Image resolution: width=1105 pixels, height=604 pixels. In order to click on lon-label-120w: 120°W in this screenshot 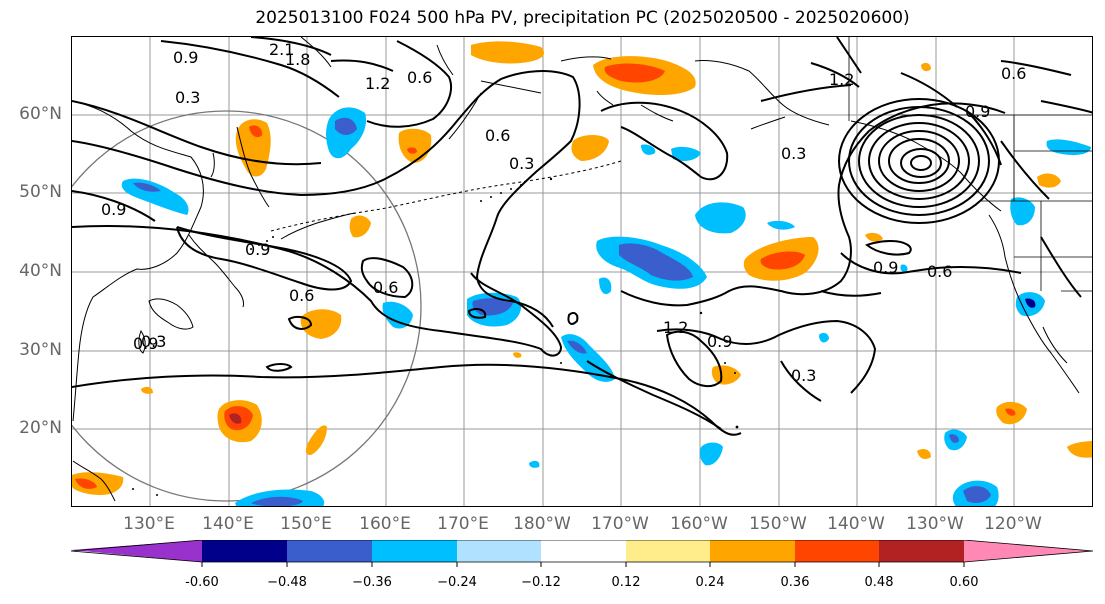, I will do `click(1013, 524)`.